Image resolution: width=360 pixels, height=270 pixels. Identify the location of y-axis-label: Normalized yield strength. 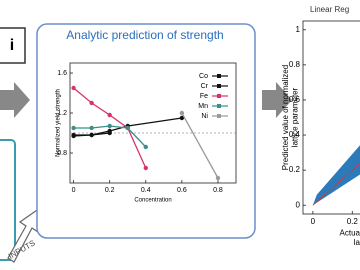
(59, 123).